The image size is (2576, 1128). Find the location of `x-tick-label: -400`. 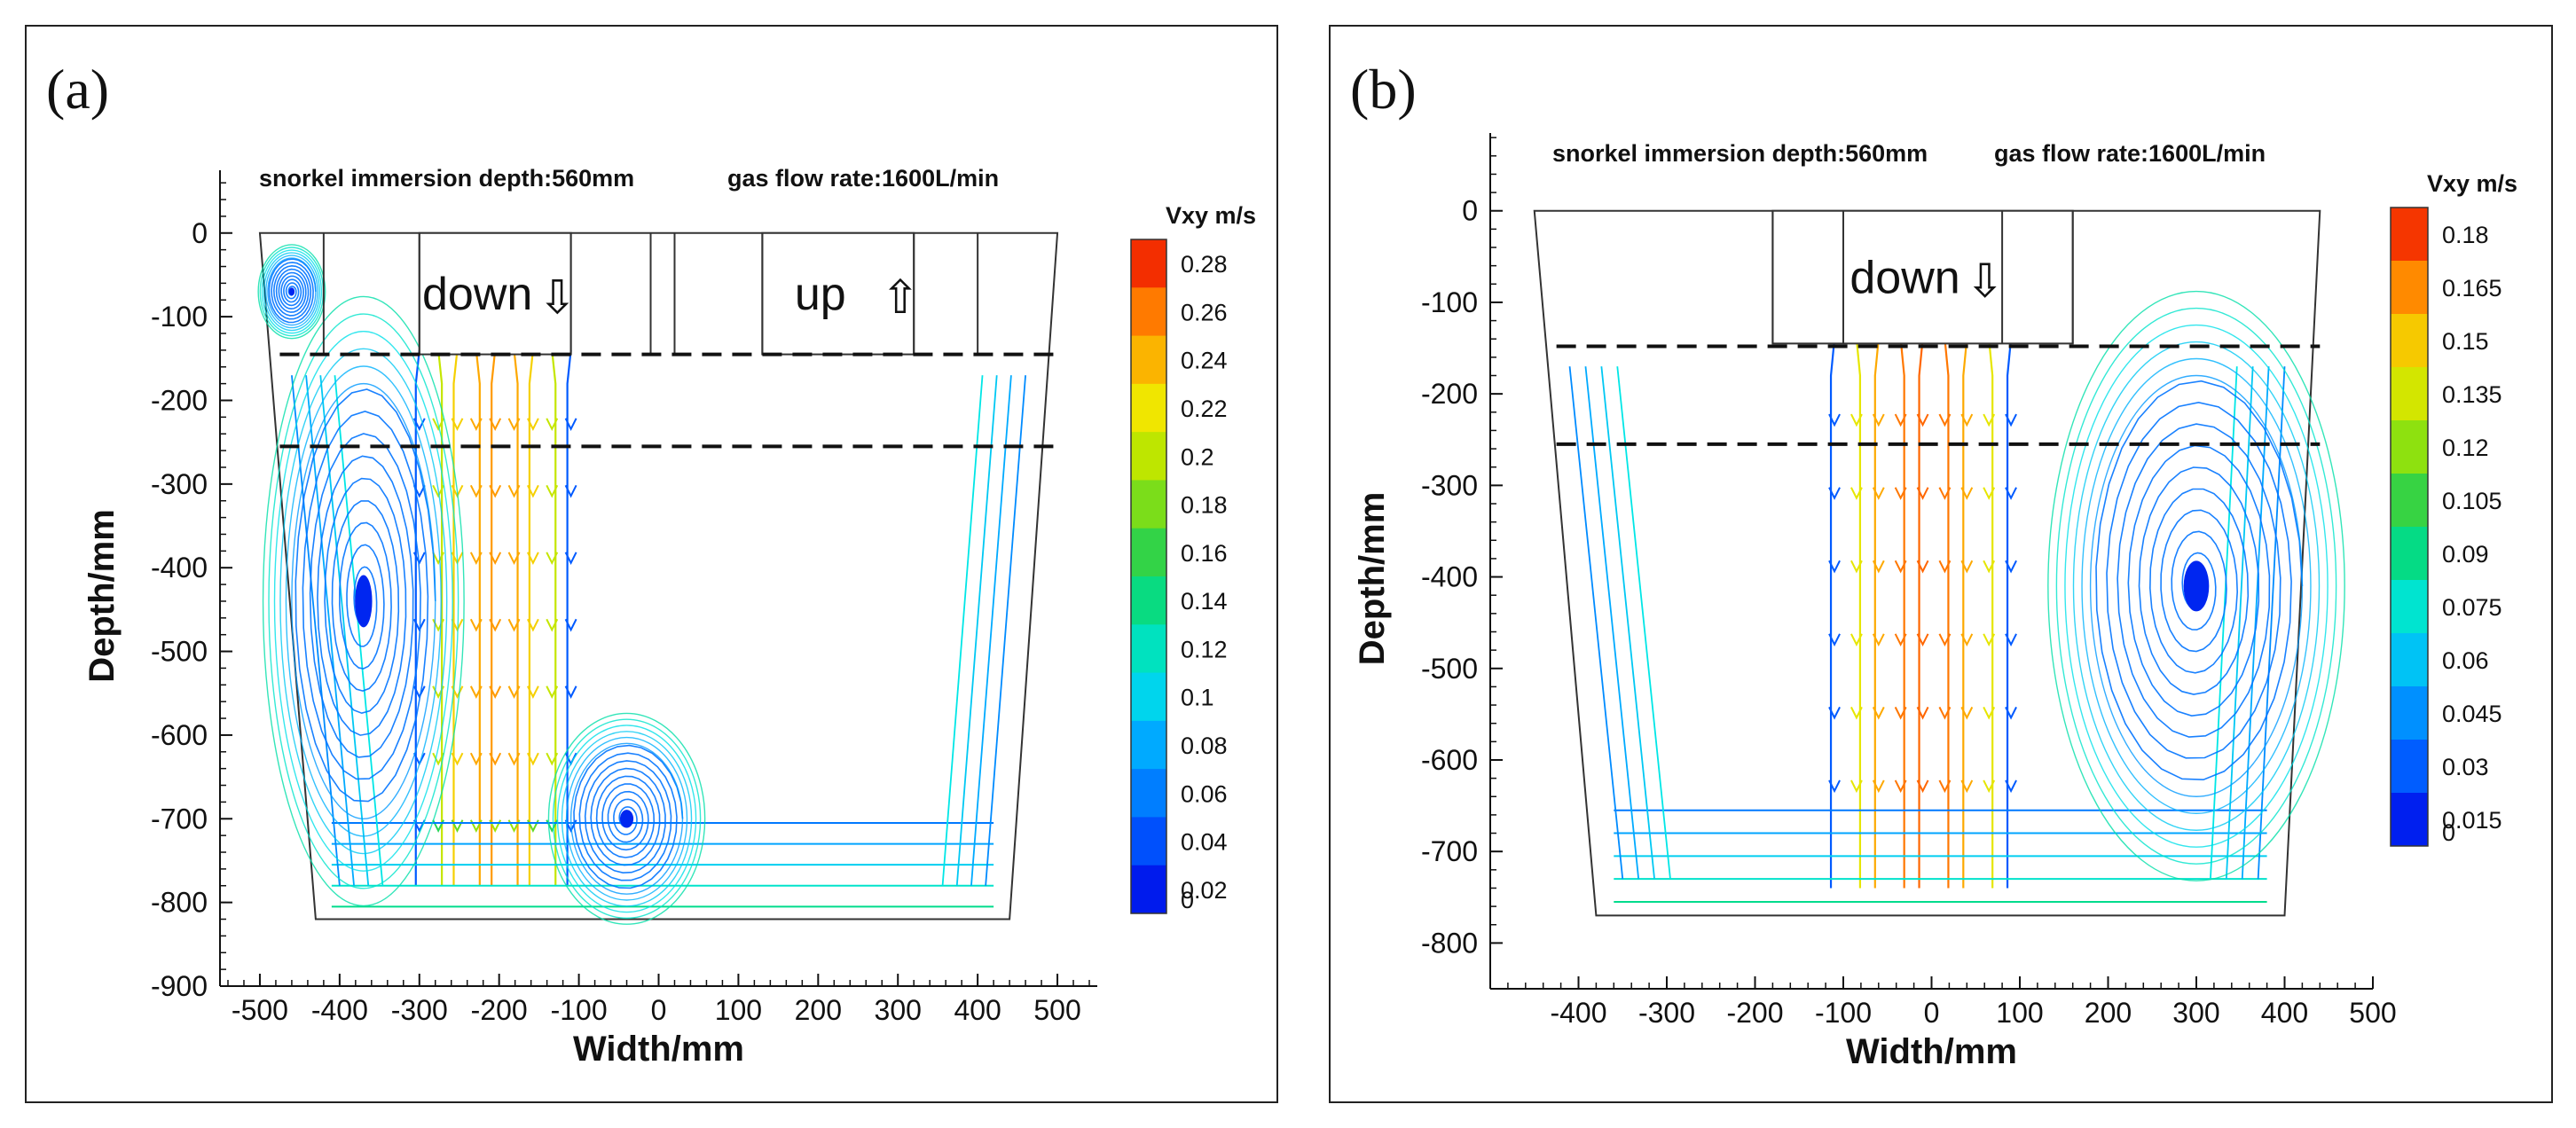

x-tick-label: -400 is located at coordinates (1578, 1013).